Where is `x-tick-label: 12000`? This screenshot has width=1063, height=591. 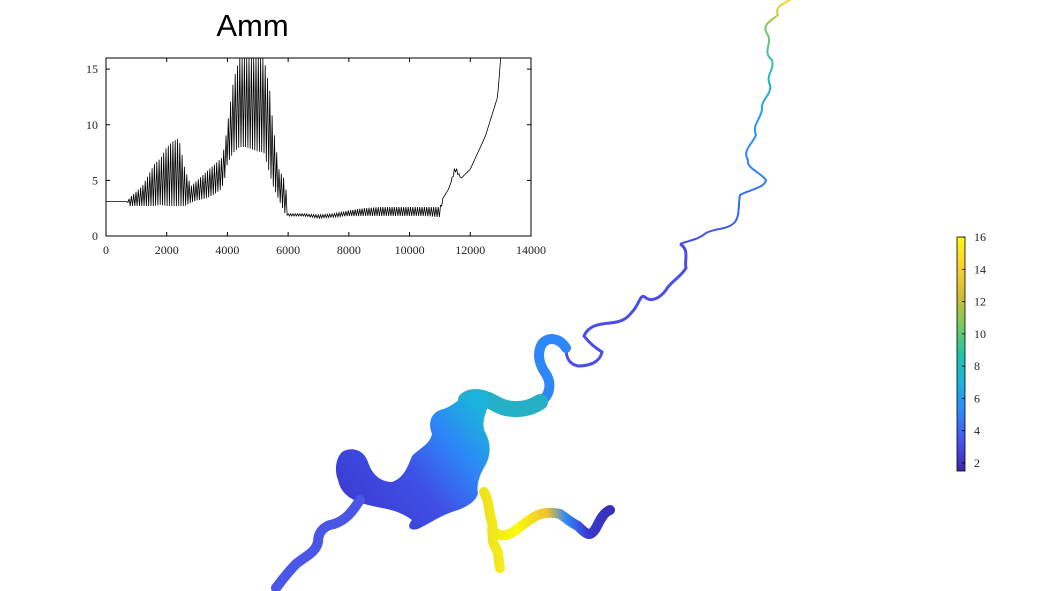 x-tick-label: 12000 is located at coordinates (470, 250).